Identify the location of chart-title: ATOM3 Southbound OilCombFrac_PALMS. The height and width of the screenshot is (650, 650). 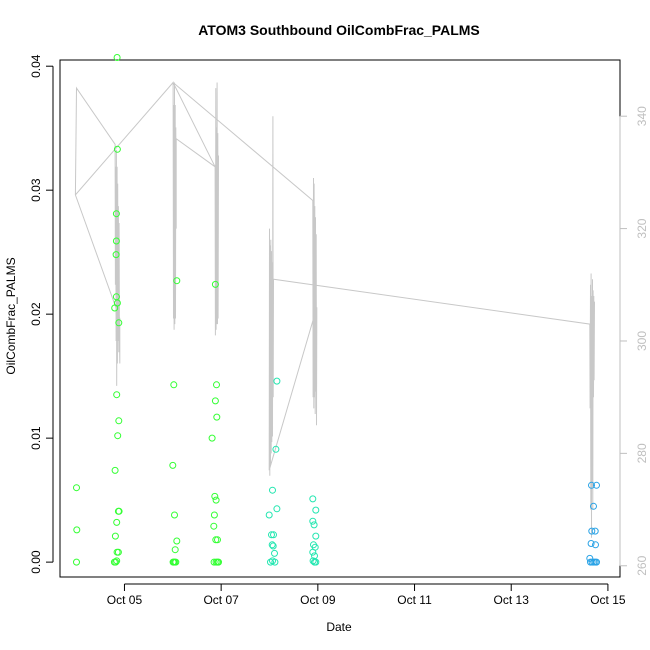
(339, 30).